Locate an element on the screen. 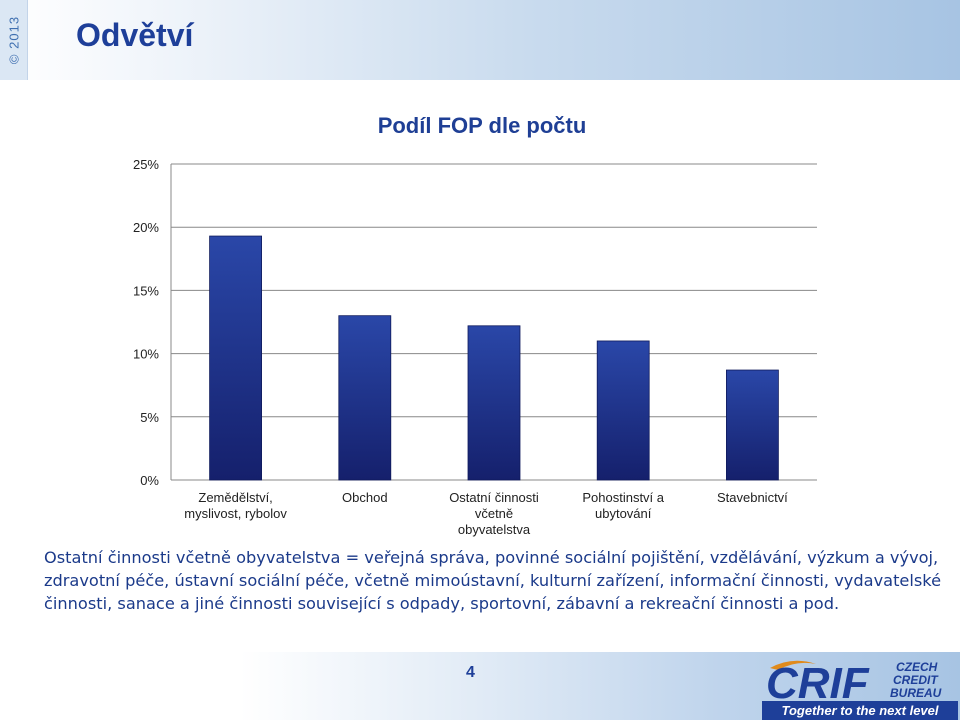 The width and height of the screenshot is (960, 720). y-tick-label: 5% is located at coordinates (149, 417).